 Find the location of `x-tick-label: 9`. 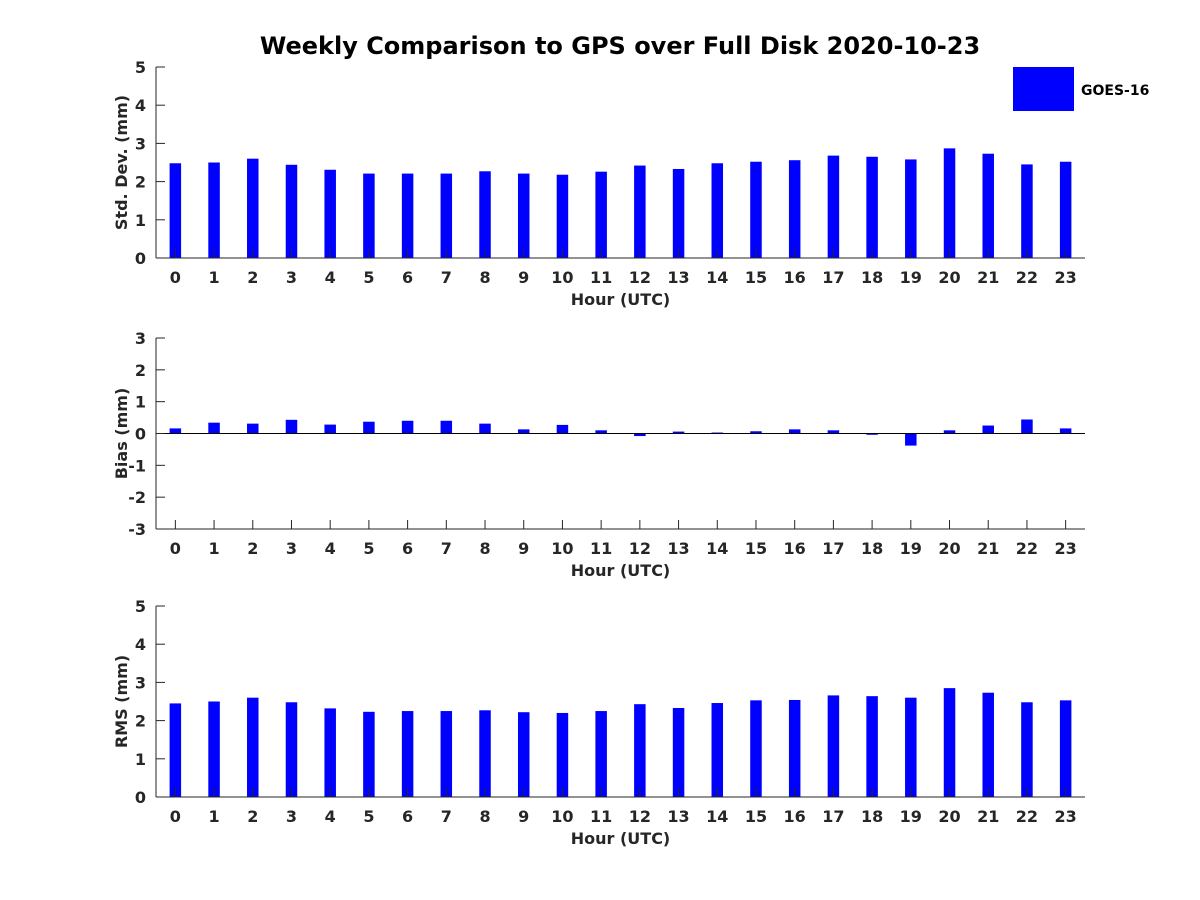

x-tick-label: 9 is located at coordinates (523, 548).